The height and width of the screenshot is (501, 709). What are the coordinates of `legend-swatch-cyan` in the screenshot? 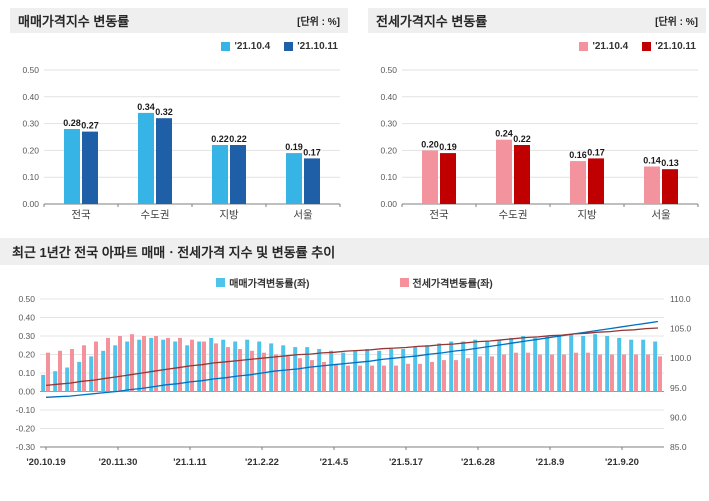 It's located at (221, 282).